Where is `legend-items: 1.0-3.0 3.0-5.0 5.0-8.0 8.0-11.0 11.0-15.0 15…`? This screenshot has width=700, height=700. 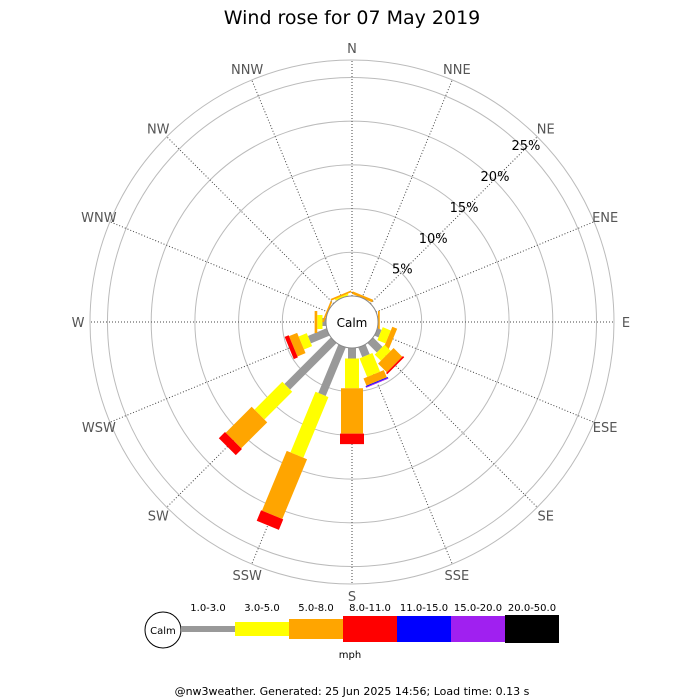 legend-items: 1.0-3.0 3.0-5.0 5.0-8.0 8.0-11.0 11.0-15.0 15… is located at coordinates (370, 623).